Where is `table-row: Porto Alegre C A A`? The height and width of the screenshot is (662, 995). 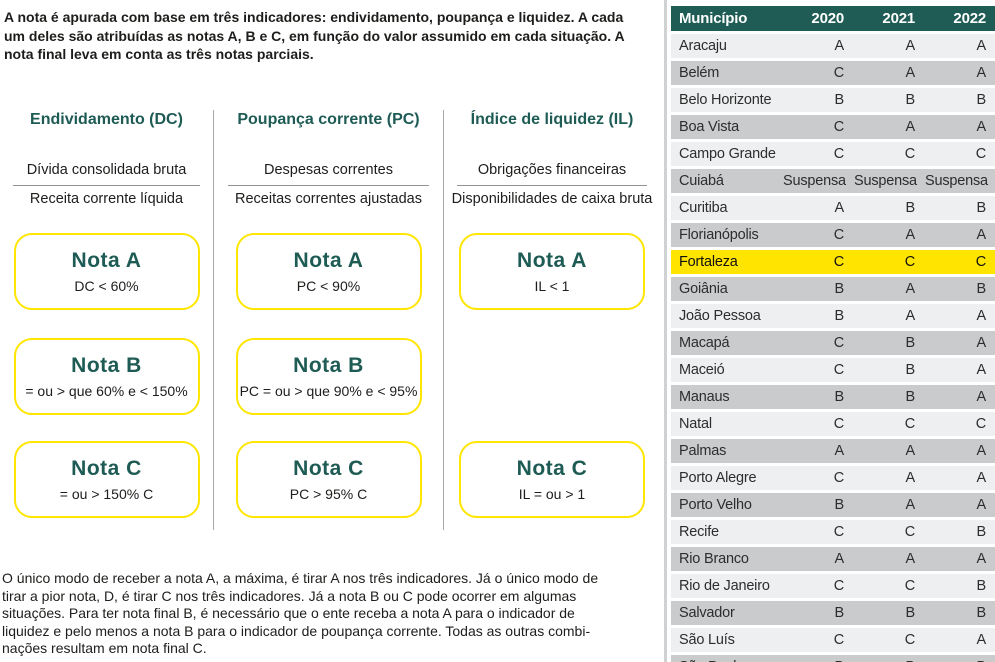 table-row: Porto Alegre C A A is located at coordinates (833, 478).